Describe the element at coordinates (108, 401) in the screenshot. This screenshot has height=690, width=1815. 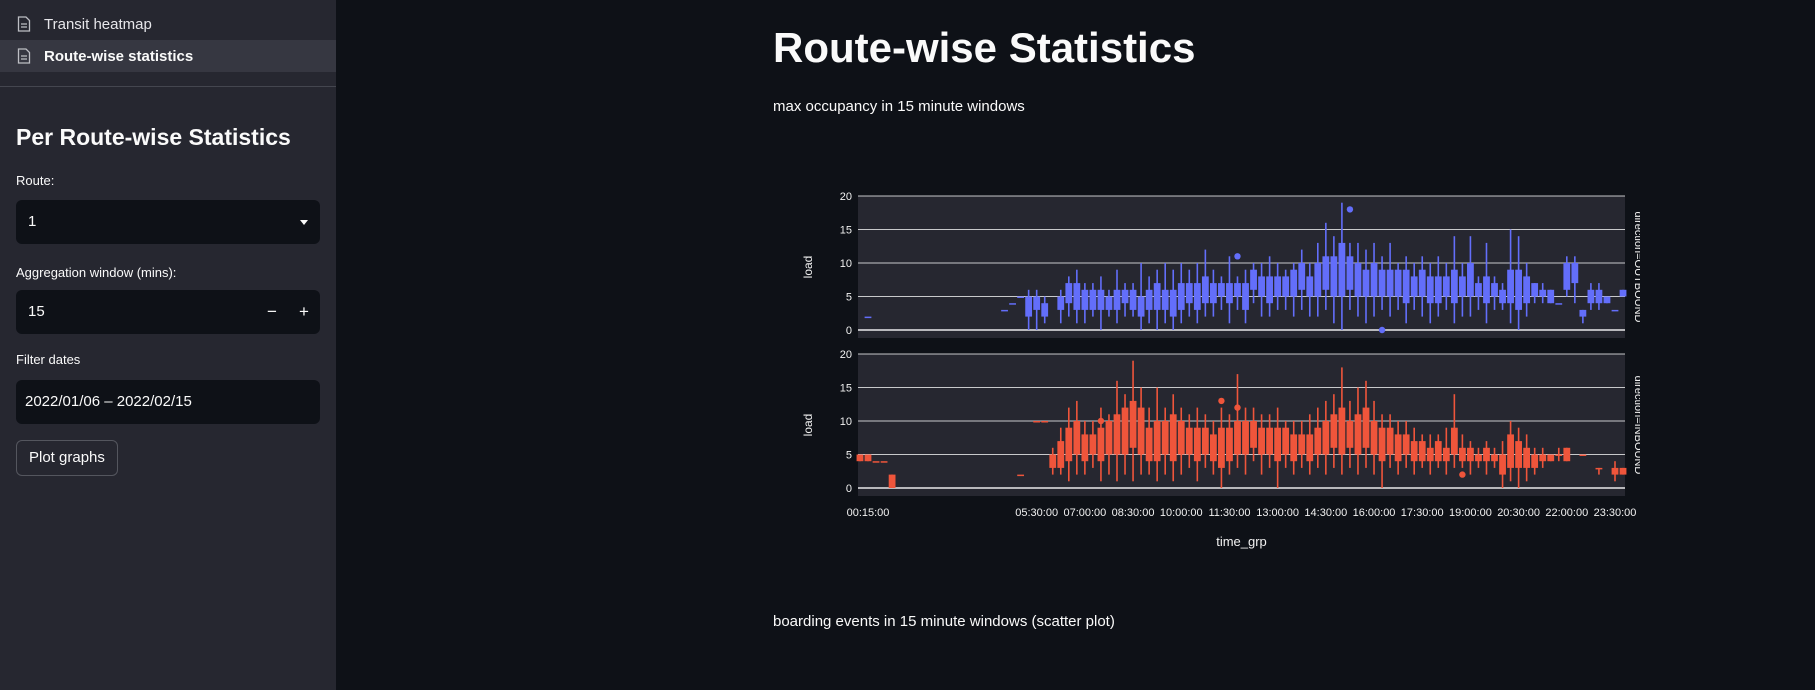
I see `date-range-value: 2022/01/06 – 2022/02/15` at that location.